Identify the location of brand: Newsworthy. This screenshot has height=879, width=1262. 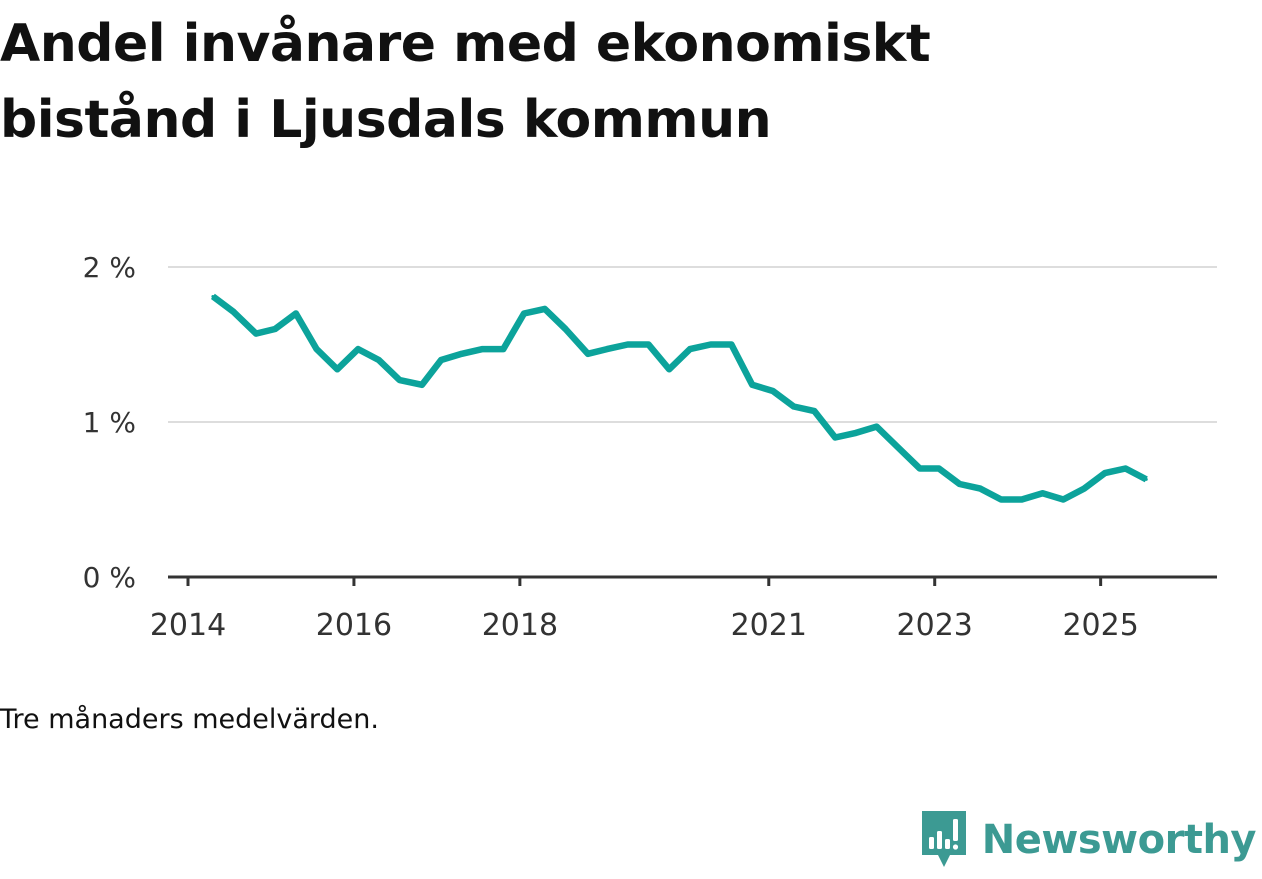
(1088, 840).